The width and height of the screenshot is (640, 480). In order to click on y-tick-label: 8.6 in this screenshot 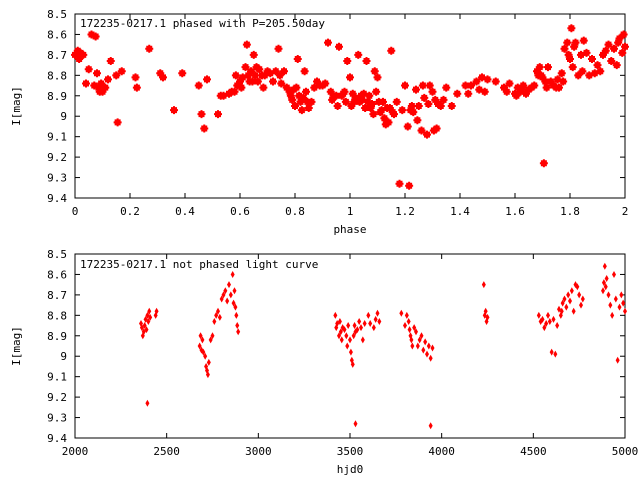, I will do `click(57, 34)`.